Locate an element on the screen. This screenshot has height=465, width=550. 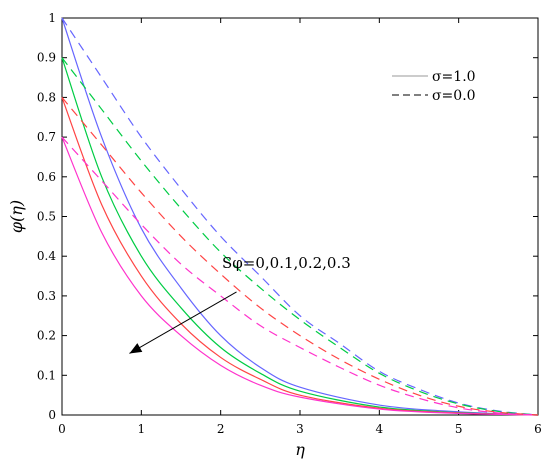
y-axis-label: φ(η) is located at coordinates (16, 216).